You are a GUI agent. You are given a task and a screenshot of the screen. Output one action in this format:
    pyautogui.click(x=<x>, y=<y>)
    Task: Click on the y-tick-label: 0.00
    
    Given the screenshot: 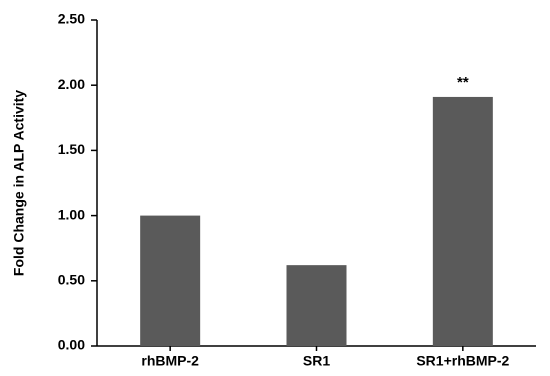 What is the action you would take?
    pyautogui.click(x=71, y=345)
    